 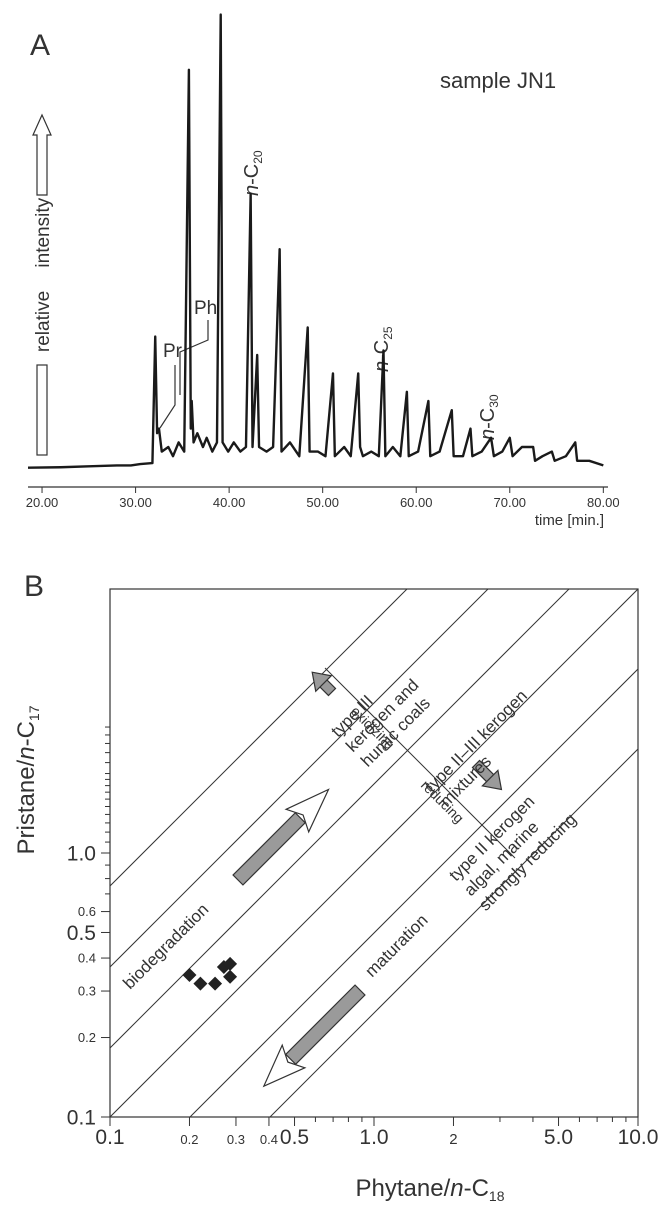 I want to click on x-tick-label: 0.3, so click(x=236, y=1139).